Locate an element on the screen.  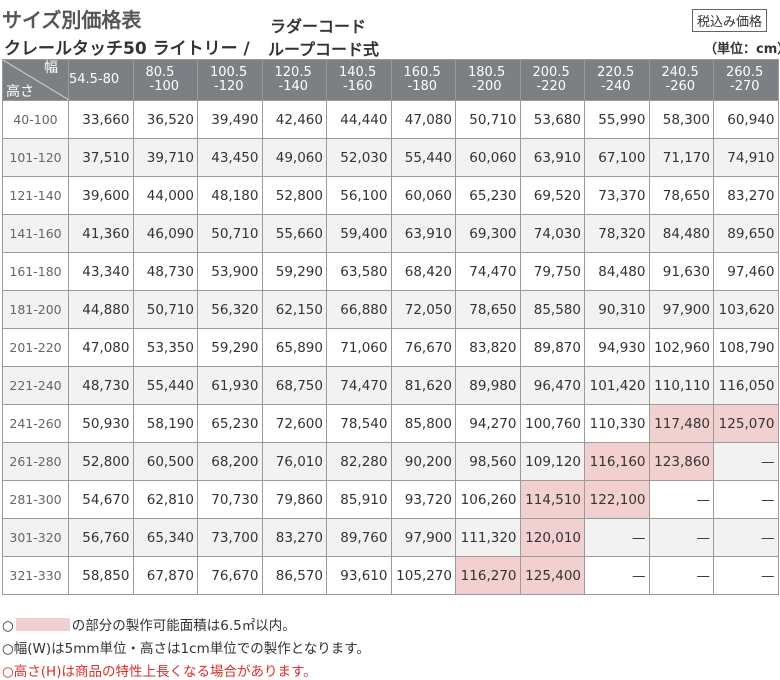
width-column-header: 80.5 -100 is located at coordinates (165, 80).